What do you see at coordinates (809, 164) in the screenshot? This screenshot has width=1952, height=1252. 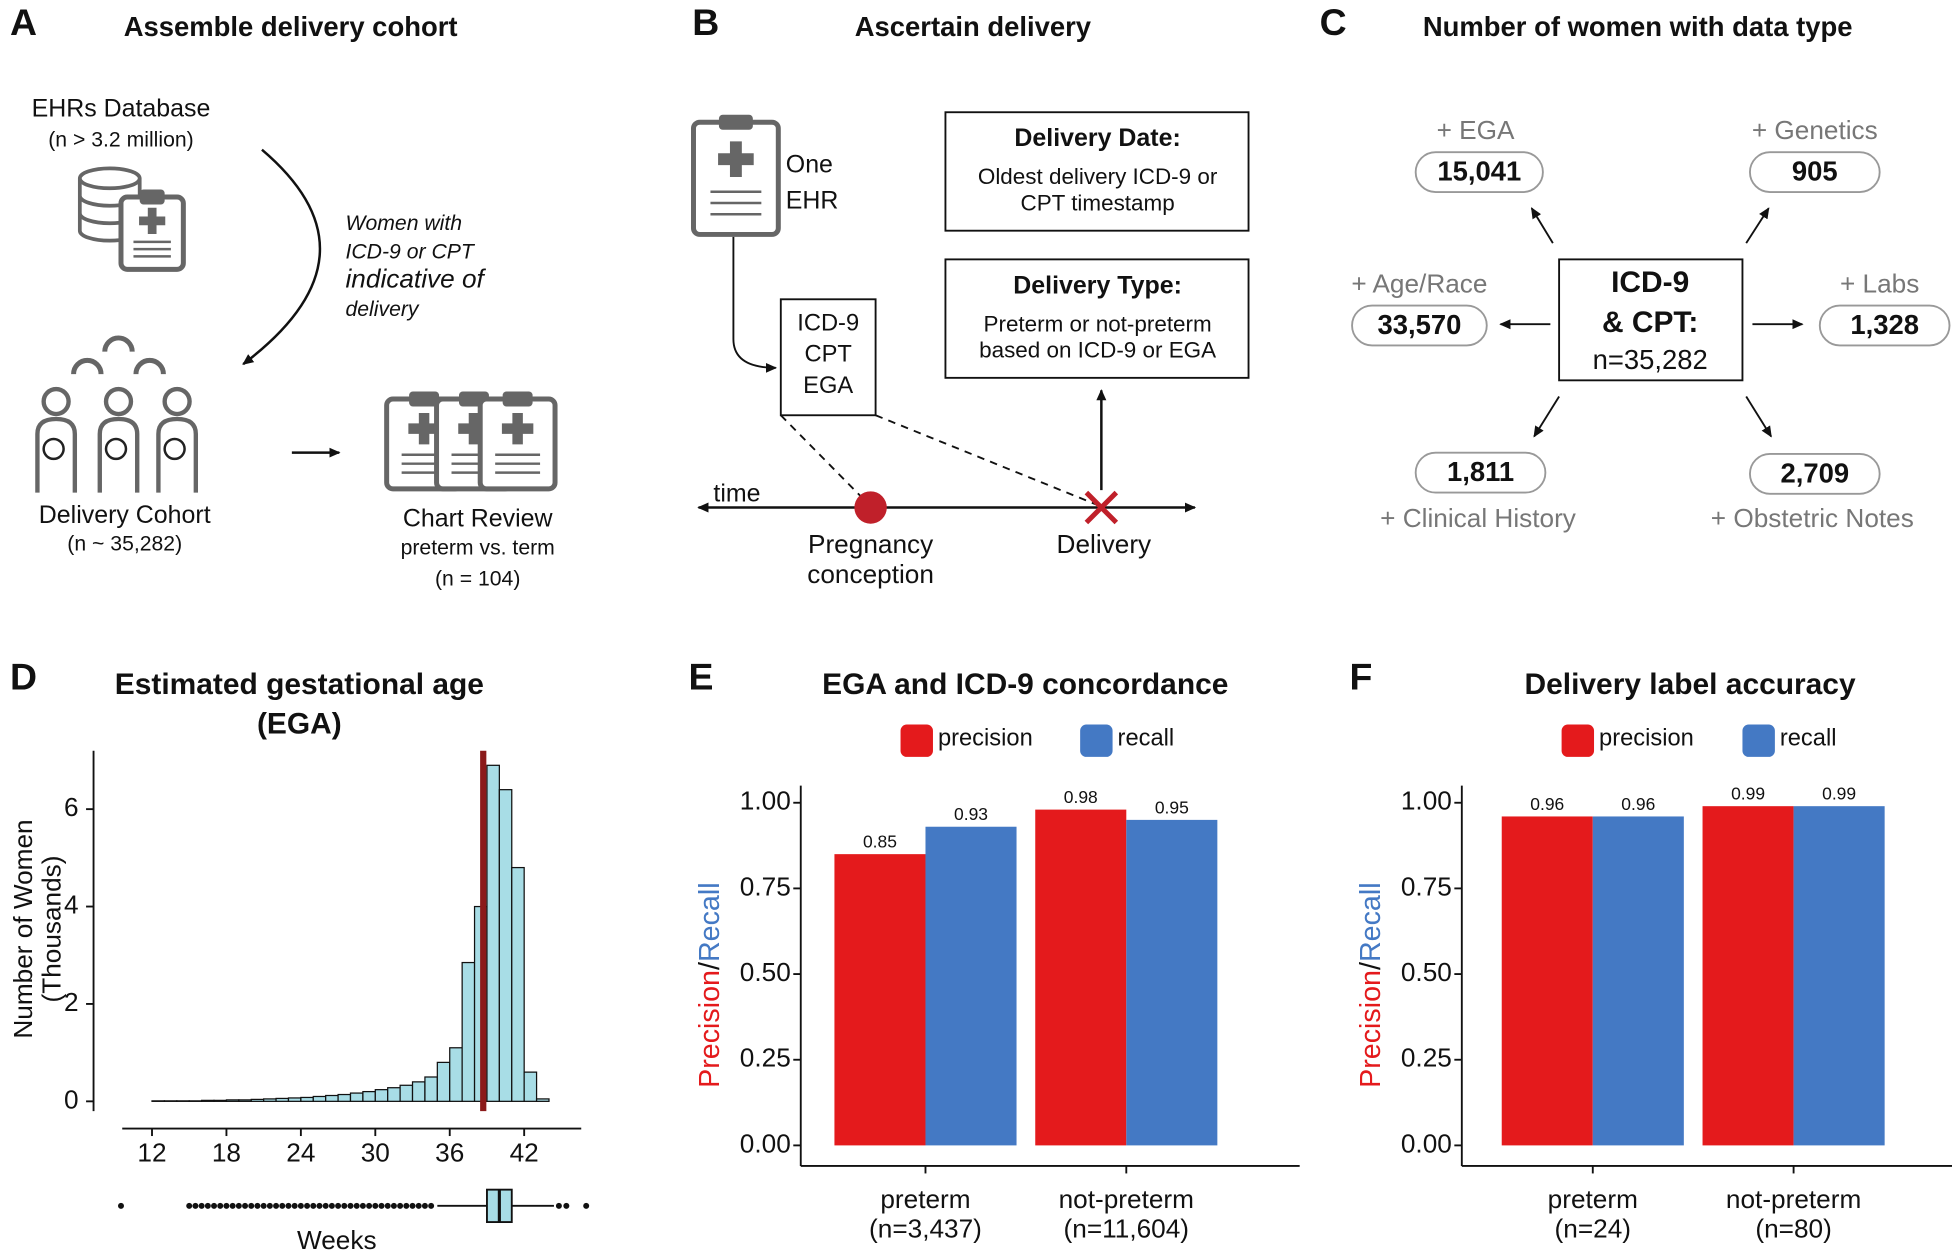 I see `ehr-text: One` at bounding box center [809, 164].